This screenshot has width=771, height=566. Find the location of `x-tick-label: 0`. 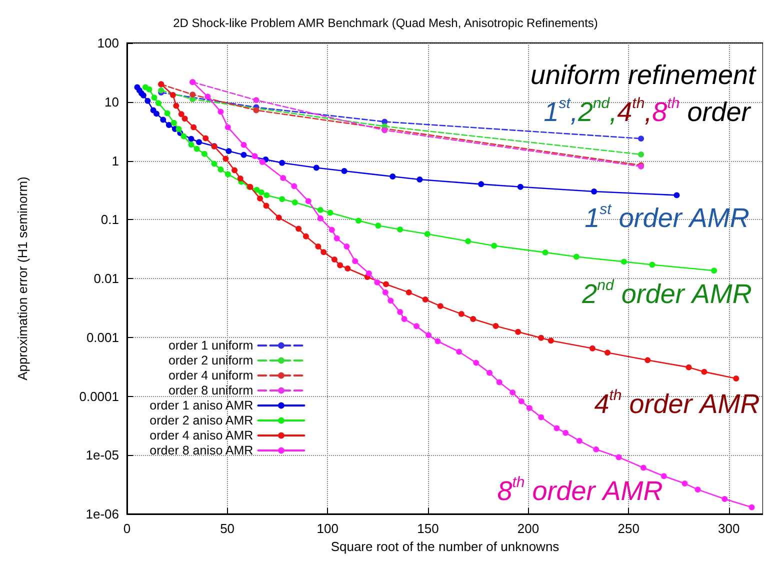

x-tick-label: 0 is located at coordinates (127, 528).